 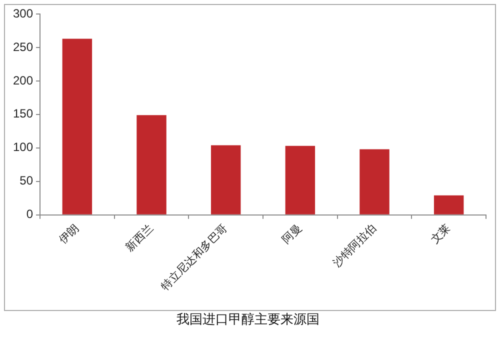 What do you see at coordinates (139, 237) in the screenshot?
I see `x-tick-label: 新西兰` at bounding box center [139, 237].